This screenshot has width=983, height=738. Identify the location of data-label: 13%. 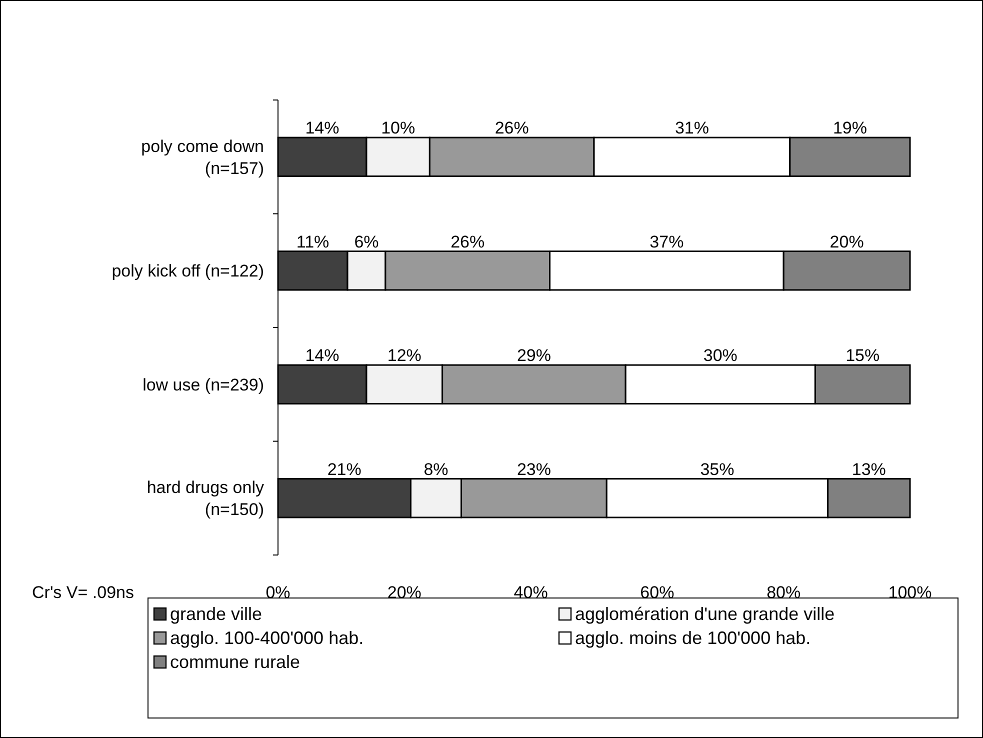
(869, 469).